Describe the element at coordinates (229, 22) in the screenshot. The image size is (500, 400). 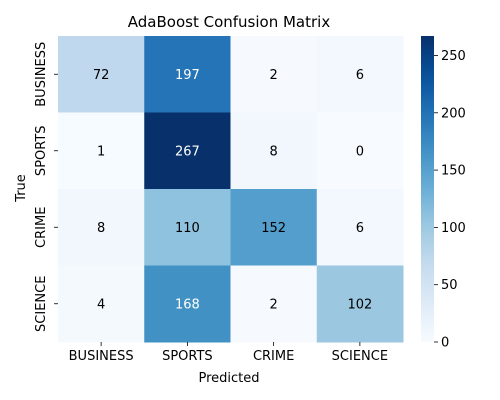
I see `chart-title: AdaBoost Confusion Matrix` at that location.